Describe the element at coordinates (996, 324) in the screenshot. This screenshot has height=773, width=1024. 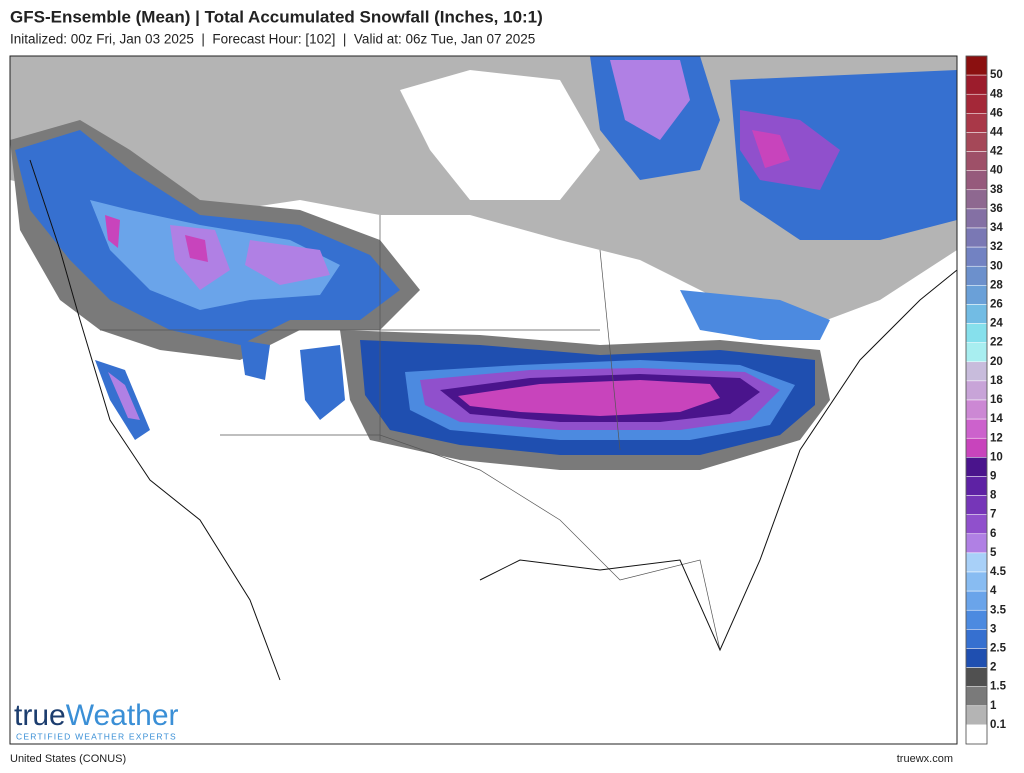
I see `legend-label: 24` at that location.